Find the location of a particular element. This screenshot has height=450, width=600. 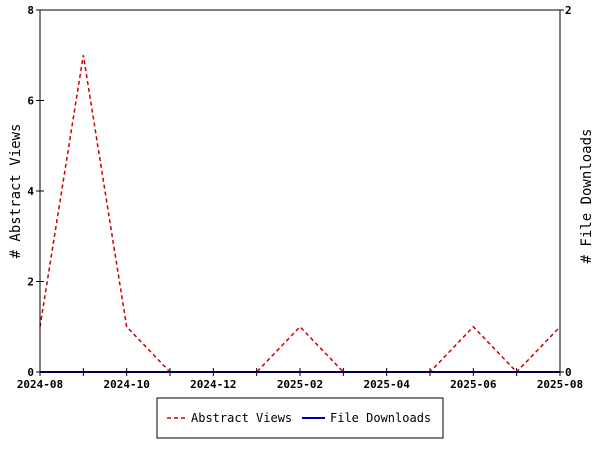

y-tick-label: 2 is located at coordinates (30, 282).